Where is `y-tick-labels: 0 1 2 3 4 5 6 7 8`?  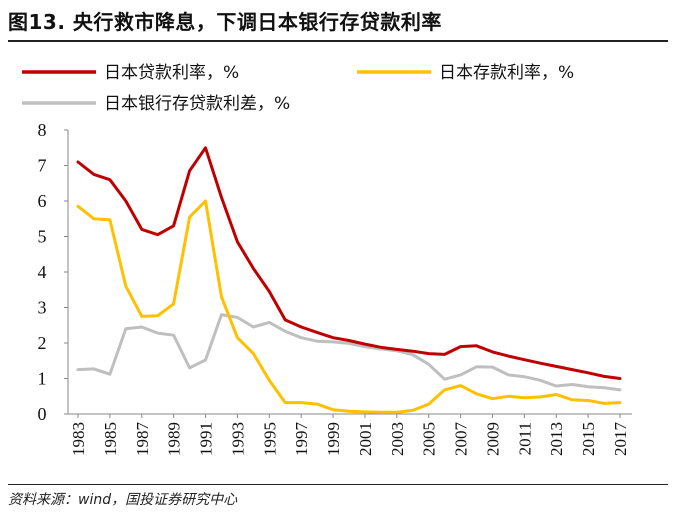
y-tick-labels: 0 1 2 3 4 5 6 7 8 is located at coordinates (53, 272).